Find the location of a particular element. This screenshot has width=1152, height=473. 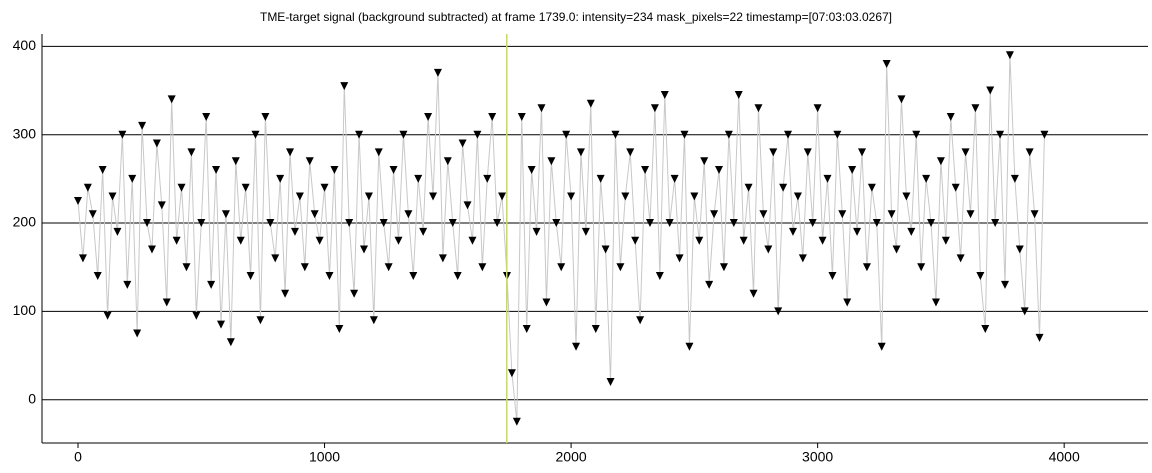

x-tick-label: 2000 is located at coordinates (571, 457).